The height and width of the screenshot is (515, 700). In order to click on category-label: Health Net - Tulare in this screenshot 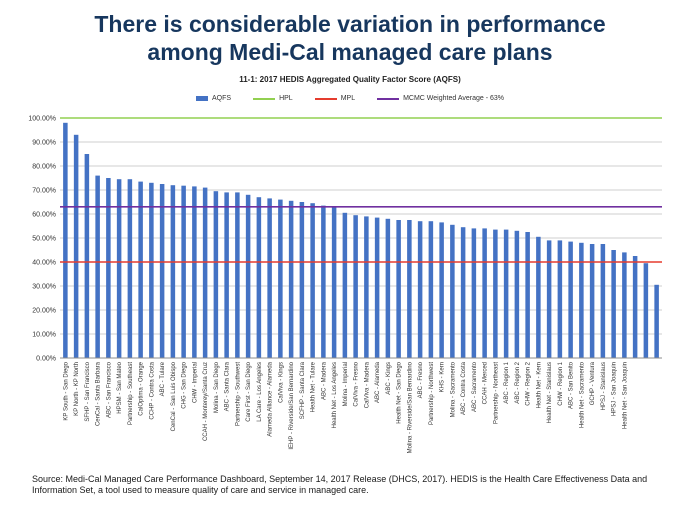, I will do `click(314, 386)`.